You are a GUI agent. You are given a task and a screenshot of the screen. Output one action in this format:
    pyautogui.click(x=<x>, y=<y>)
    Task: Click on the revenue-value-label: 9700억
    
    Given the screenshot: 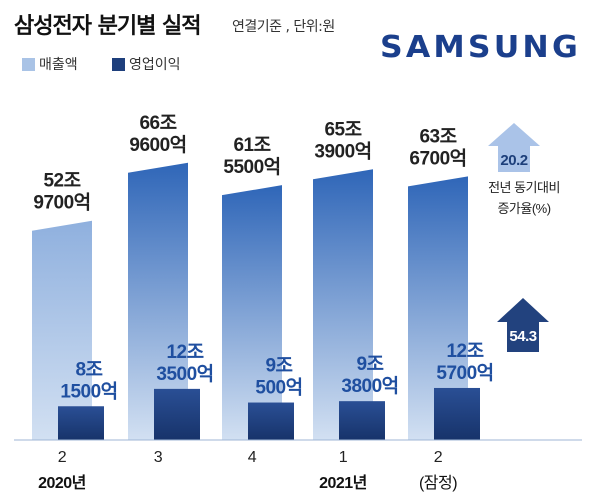 What is the action you would take?
    pyautogui.click(x=61, y=203)
    